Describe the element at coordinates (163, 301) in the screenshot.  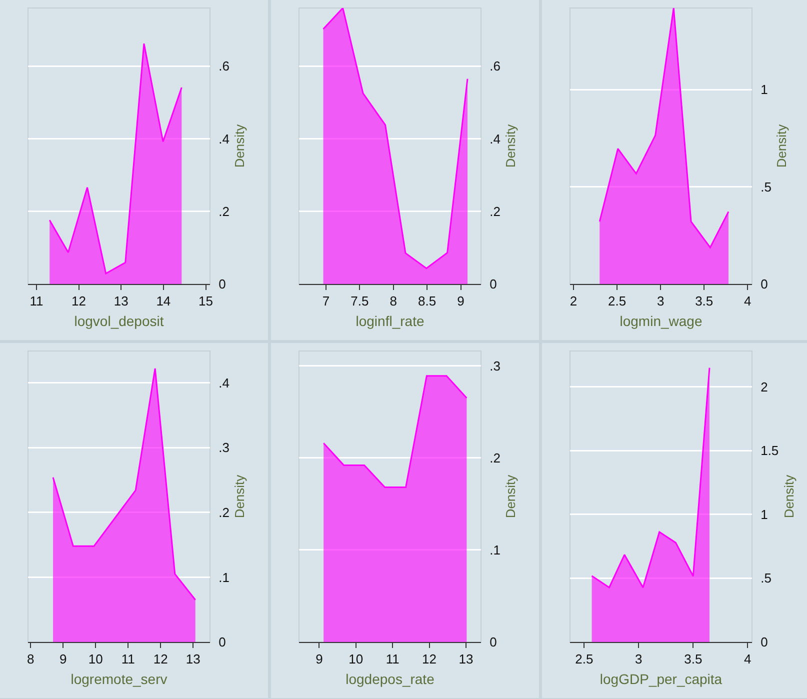
I see `x-tick-label: 14` at that location.